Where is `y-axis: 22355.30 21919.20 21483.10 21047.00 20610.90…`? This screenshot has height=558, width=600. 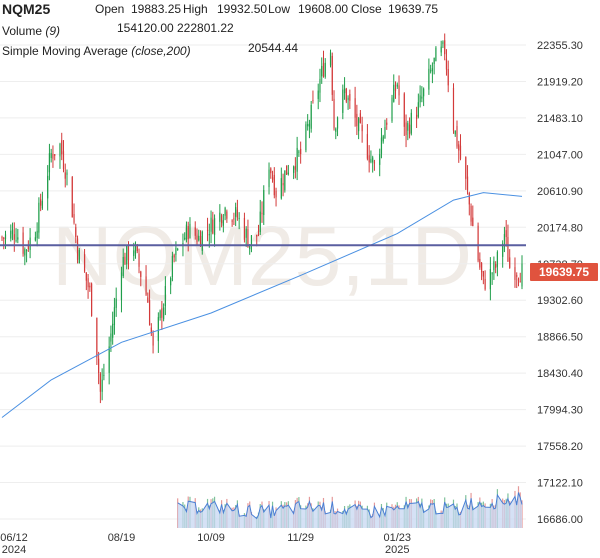 y-axis: 22355.30 21919.20 21483.10 21047.00 20610.90… is located at coordinates (560, 283).